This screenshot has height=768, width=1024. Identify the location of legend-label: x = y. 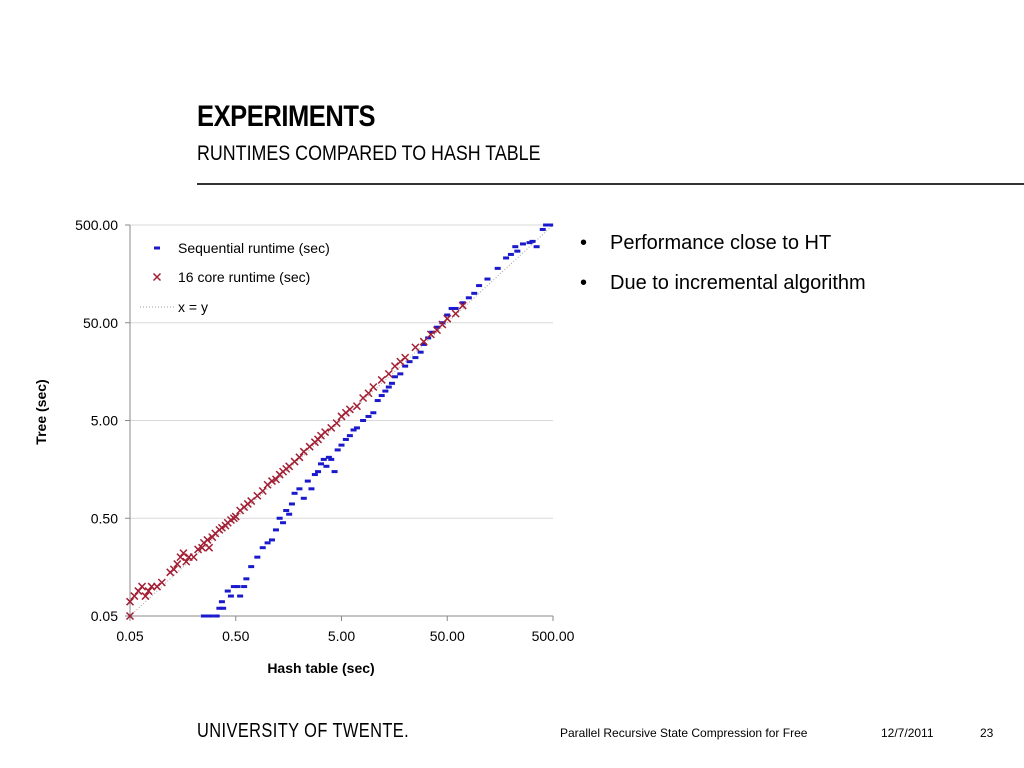
(193, 307).